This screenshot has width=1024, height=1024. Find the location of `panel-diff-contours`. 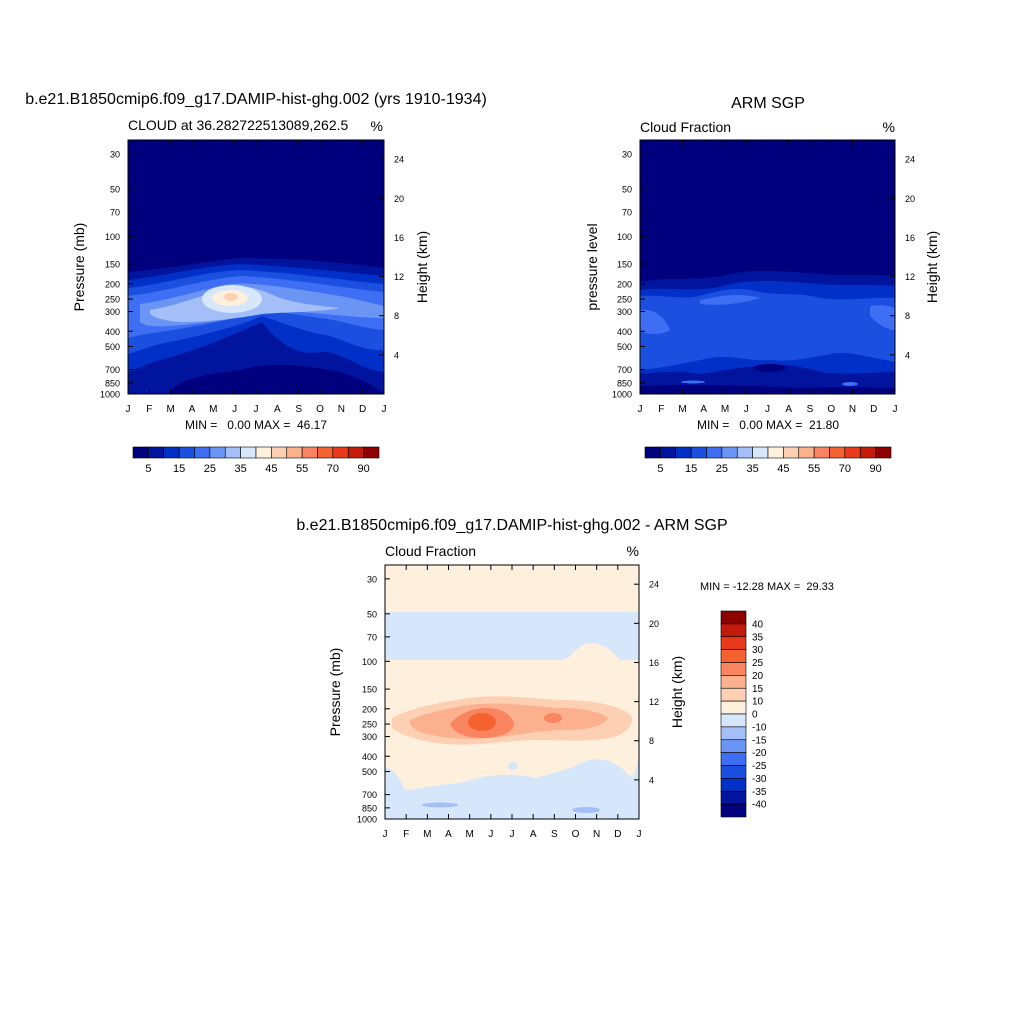

panel-diff-contours is located at coordinates (512, 692).